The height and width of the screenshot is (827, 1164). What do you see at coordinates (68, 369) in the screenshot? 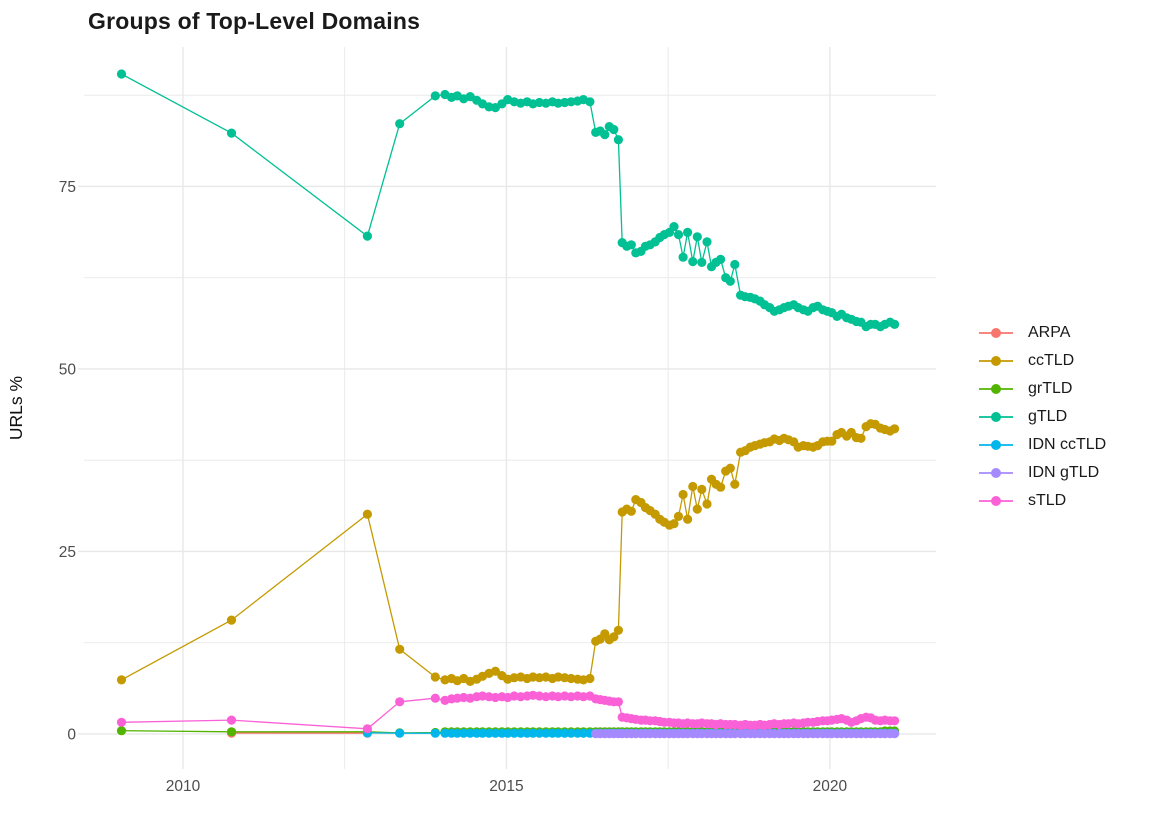
I see `y-tick-label: 50` at bounding box center [68, 369].